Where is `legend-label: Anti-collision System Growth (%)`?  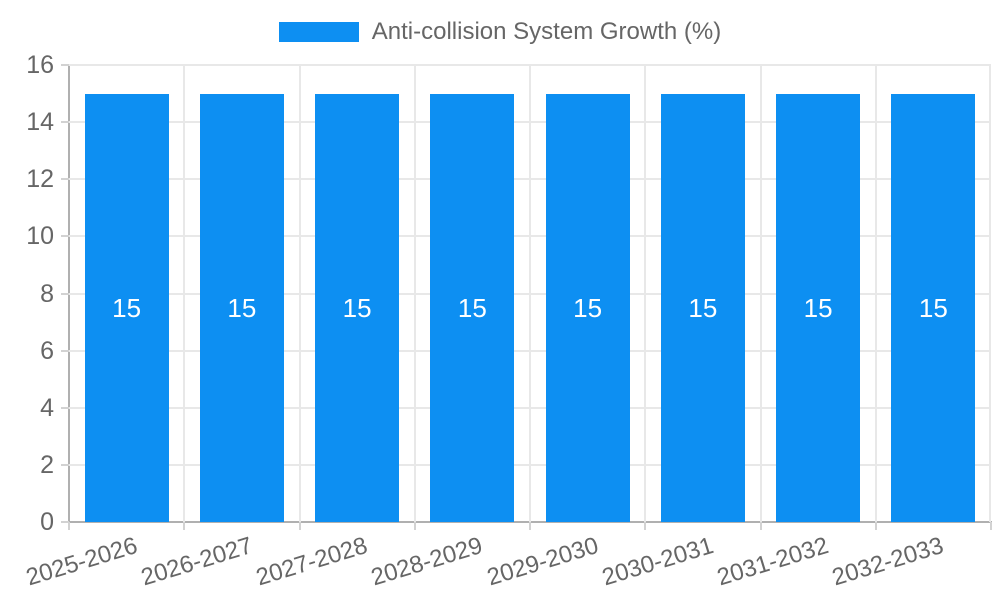 legend-label: Anti-collision System Growth (%) is located at coordinates (546, 31).